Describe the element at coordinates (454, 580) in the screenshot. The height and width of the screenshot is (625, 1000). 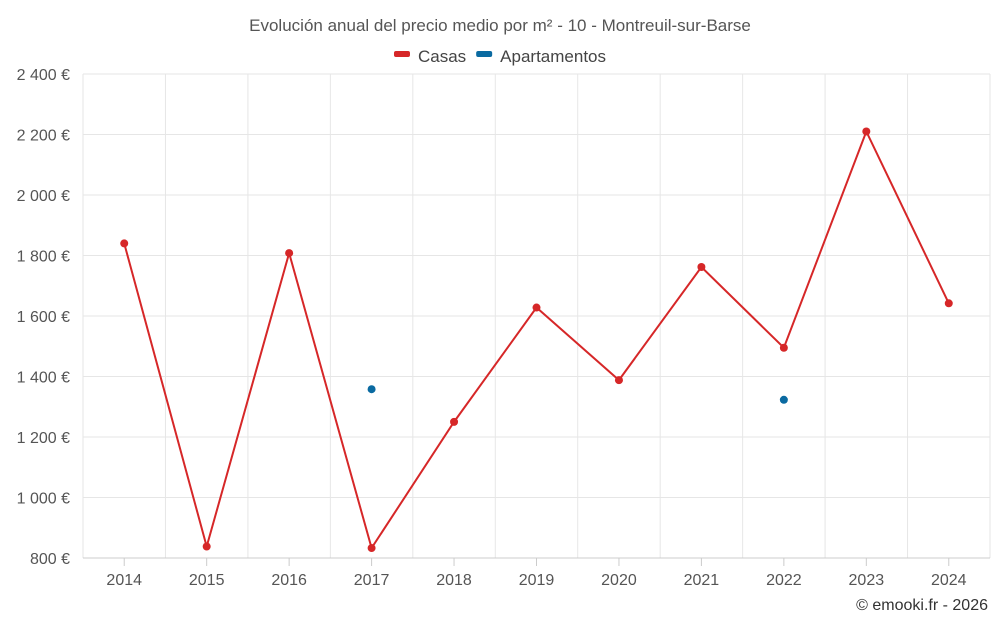
I see `x-tick-label: 2018` at that location.